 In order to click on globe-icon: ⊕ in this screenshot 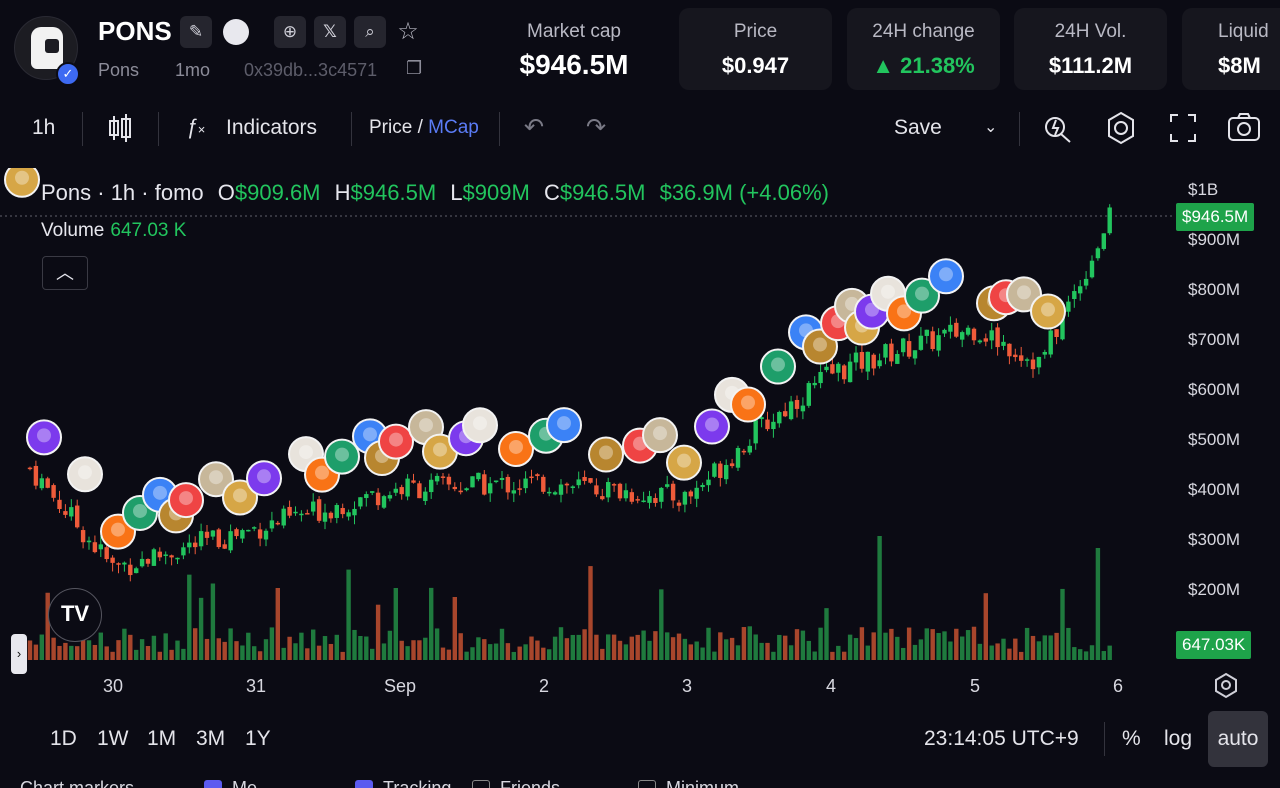, I will do `click(290, 32)`.